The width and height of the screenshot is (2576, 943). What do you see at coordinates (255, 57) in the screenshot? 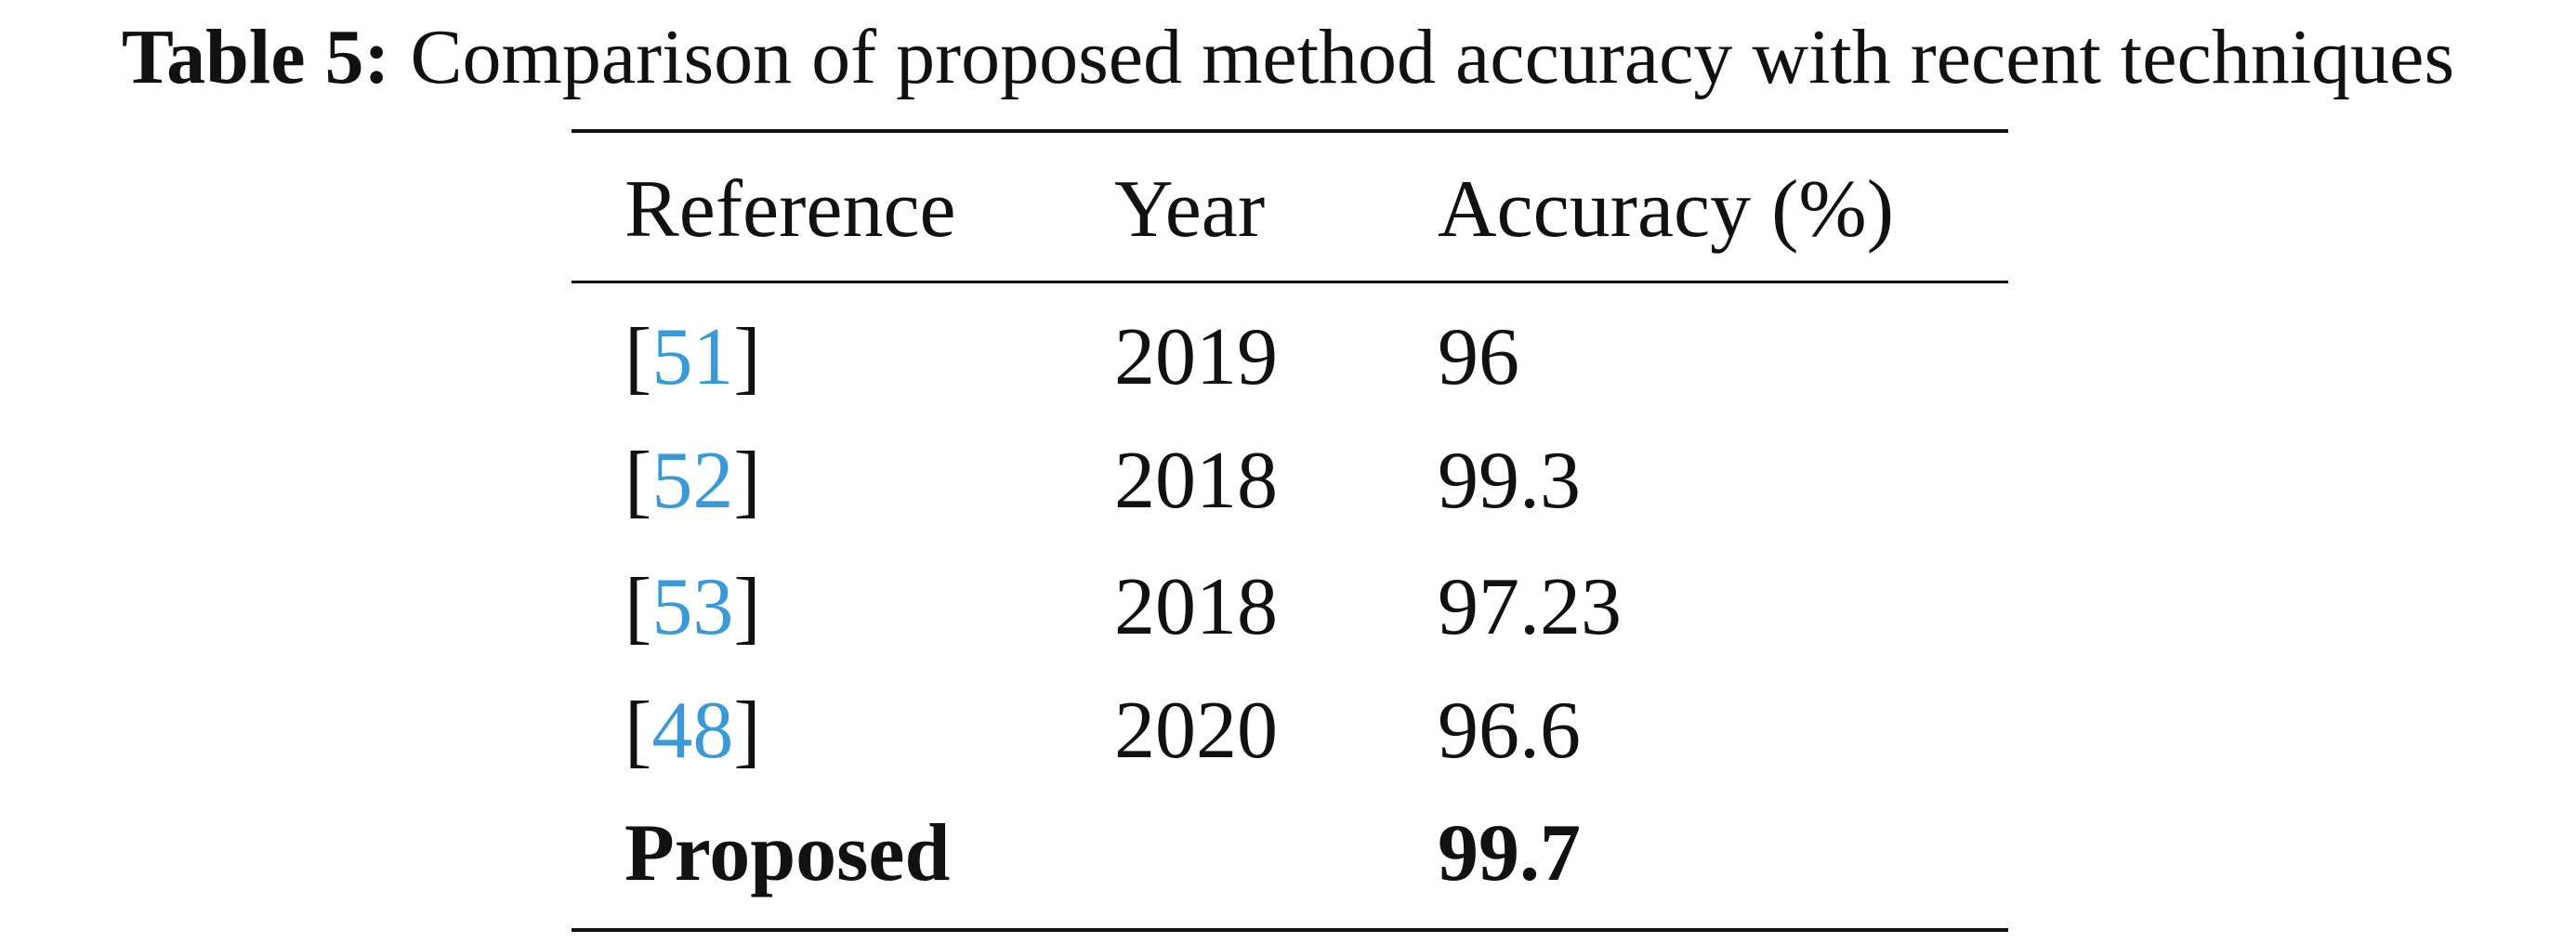
I see `caption-label: Table 5:` at bounding box center [255, 57].